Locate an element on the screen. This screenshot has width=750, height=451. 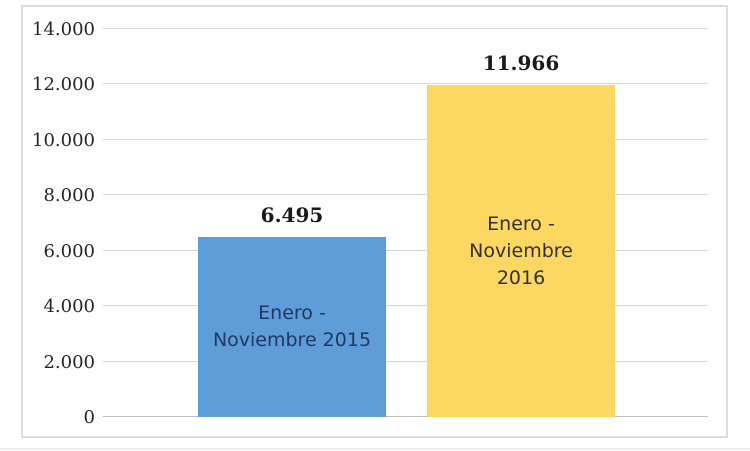
y-tick-label: 8.000 is located at coordinates (69, 196).